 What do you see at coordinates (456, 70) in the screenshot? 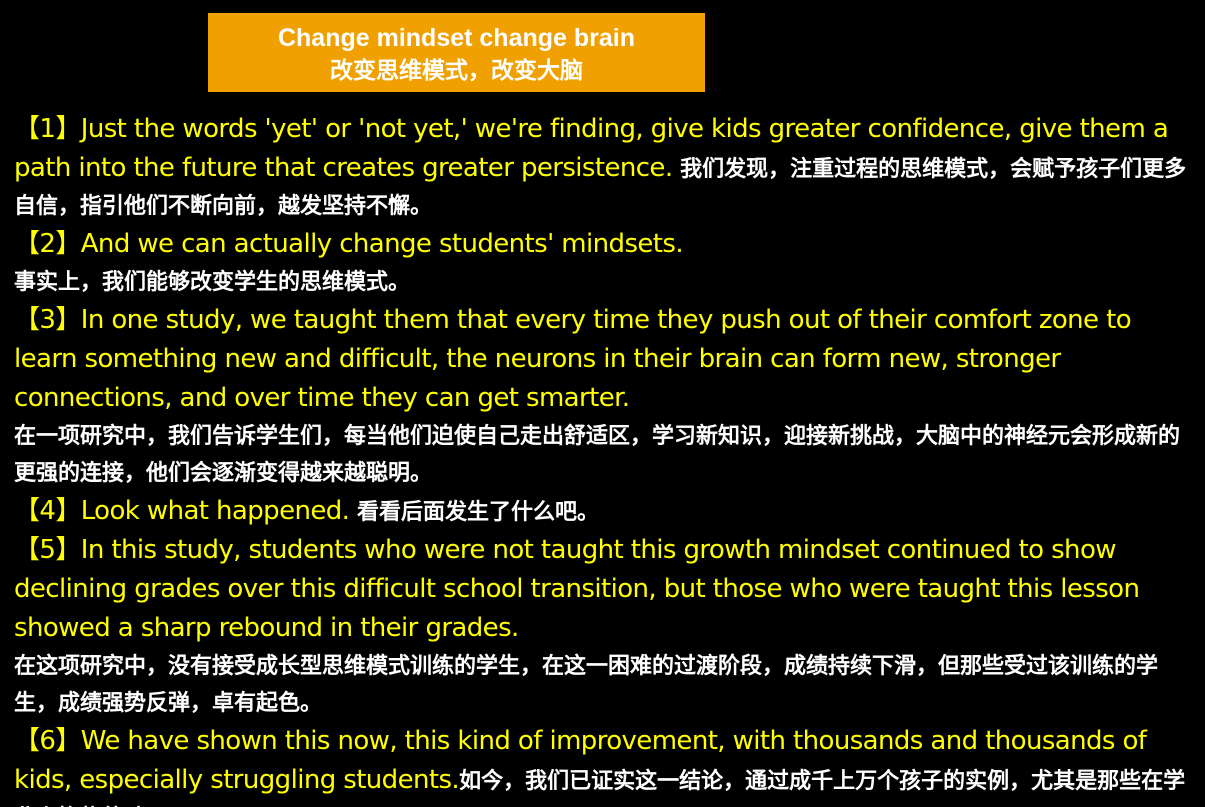
I see `title-chinese: 改变思维模式，改变大脑` at bounding box center [456, 70].